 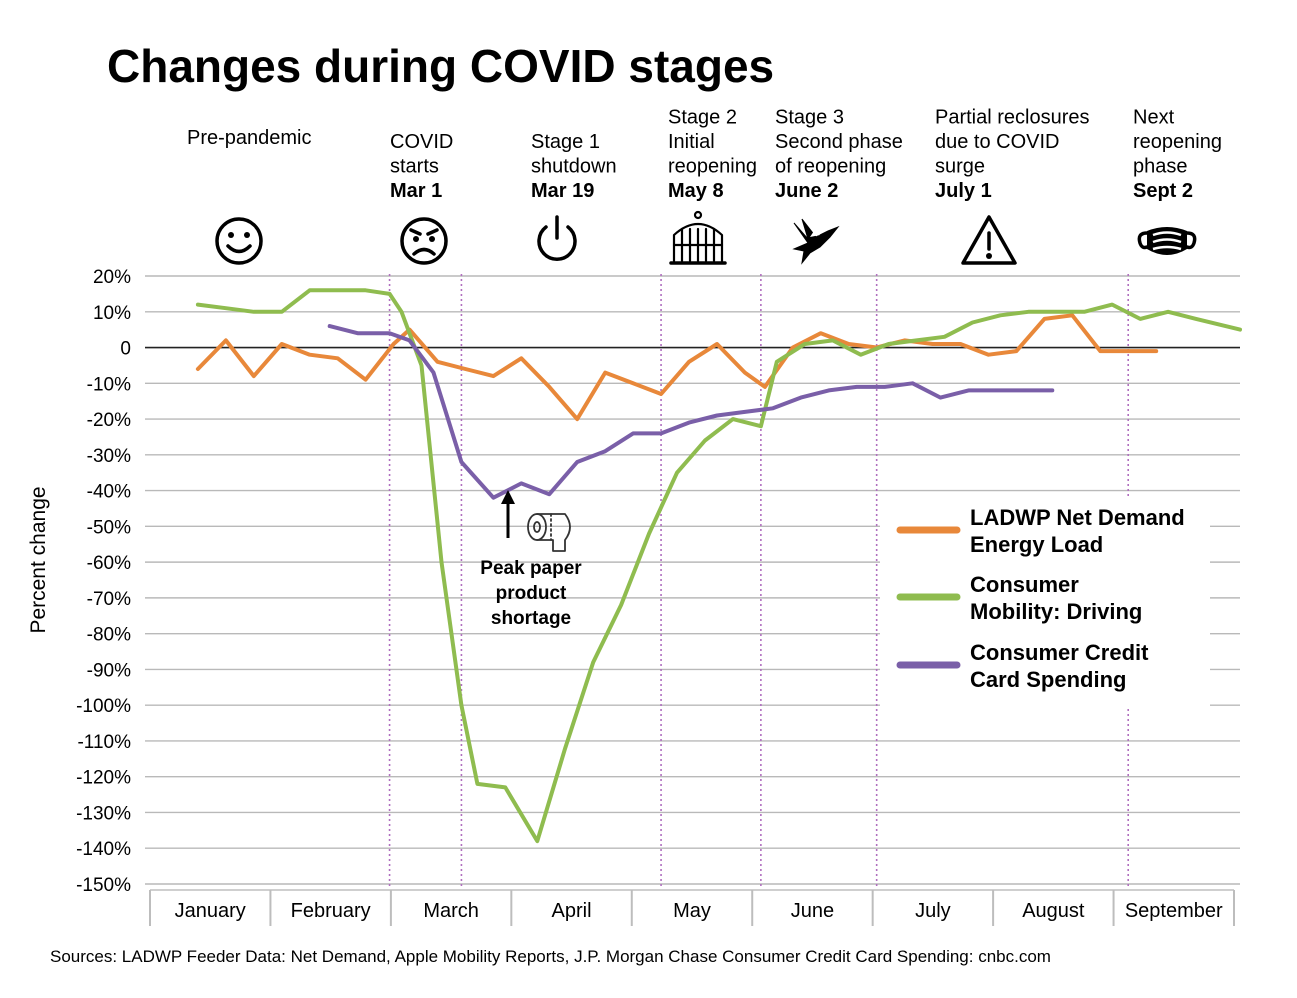 I want to click on series-line-credit-spending, so click(x=691, y=412).